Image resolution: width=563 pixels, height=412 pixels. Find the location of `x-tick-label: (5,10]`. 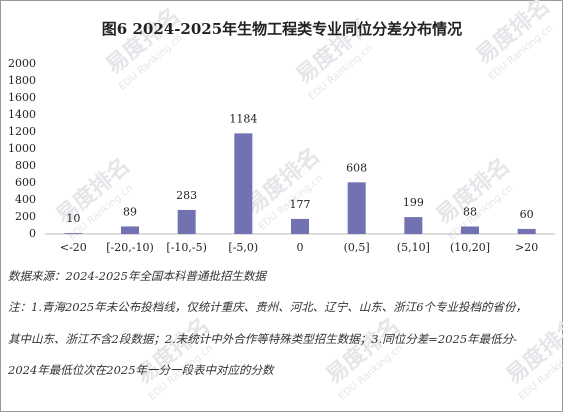

x-tick-label: (5,10] is located at coordinates (413, 247).